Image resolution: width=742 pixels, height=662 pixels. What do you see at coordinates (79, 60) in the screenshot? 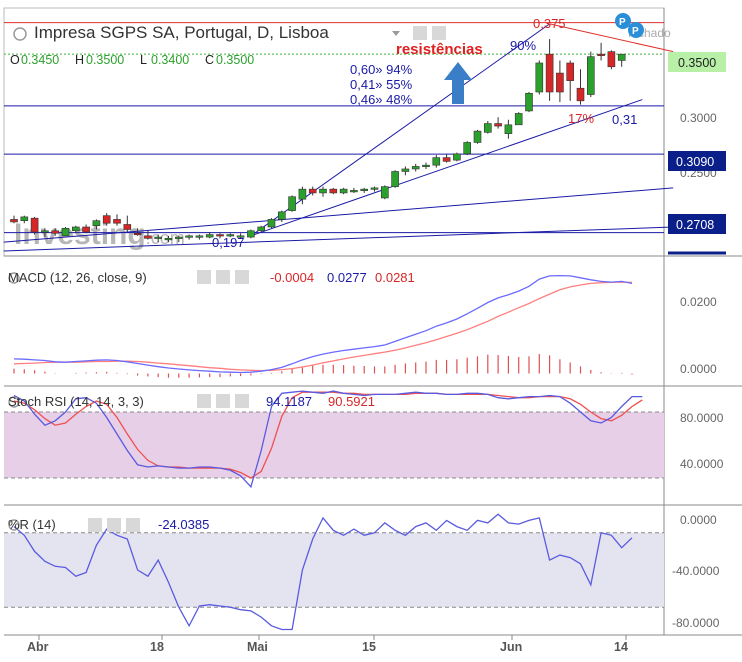
I see `ohlc-label: H` at bounding box center [79, 60].